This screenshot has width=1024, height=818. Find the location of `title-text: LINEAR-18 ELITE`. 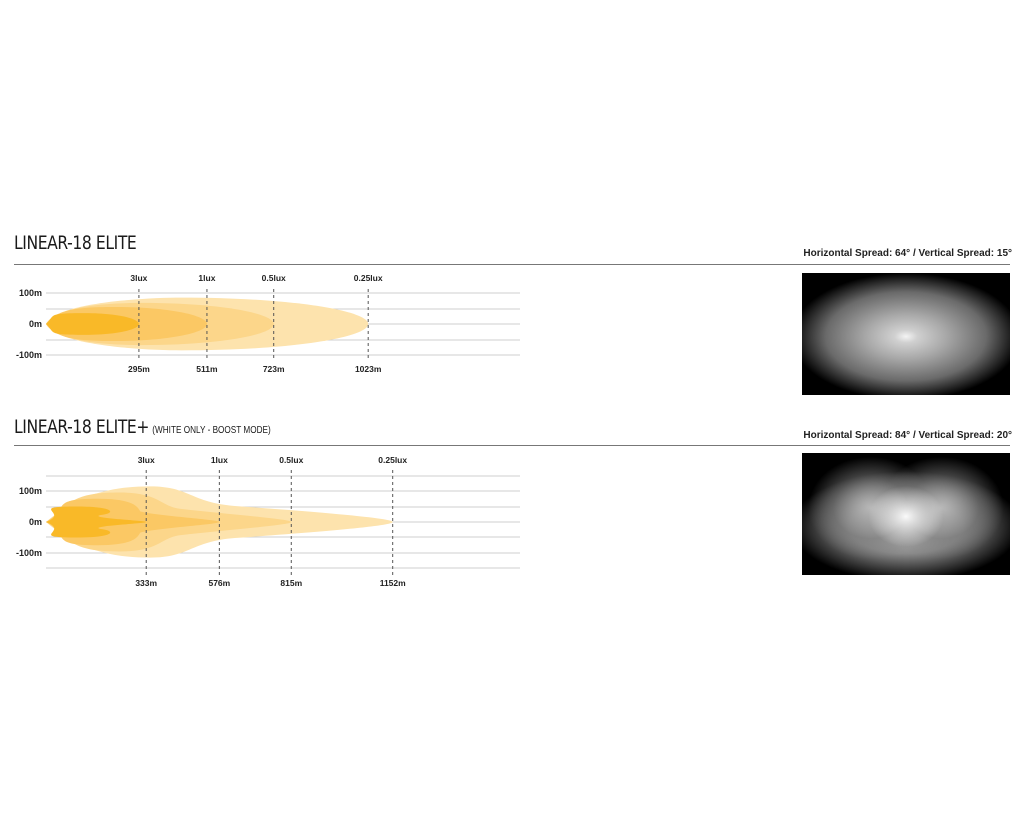

title-text: LINEAR-18 ELITE is located at coordinates (75, 243).